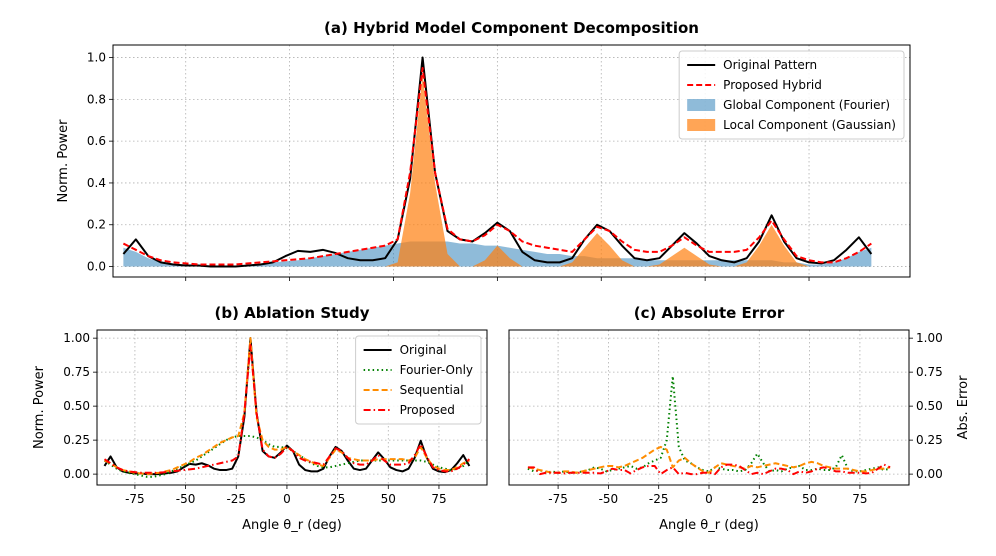  What do you see at coordinates (709, 313) in the screenshot?
I see `panel-title: (c) Absolute Error` at bounding box center [709, 313].